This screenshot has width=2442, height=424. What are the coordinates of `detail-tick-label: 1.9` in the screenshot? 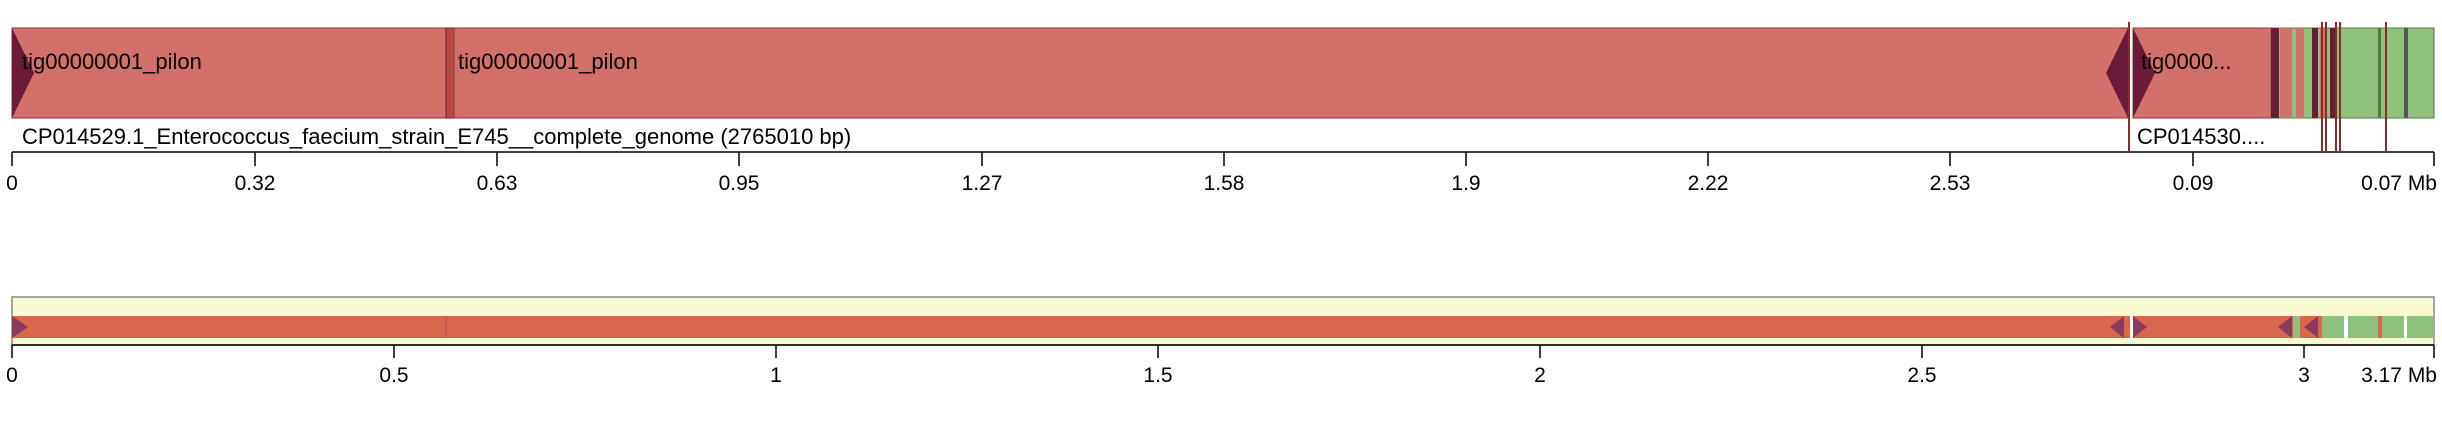 It's located at (1465, 183).